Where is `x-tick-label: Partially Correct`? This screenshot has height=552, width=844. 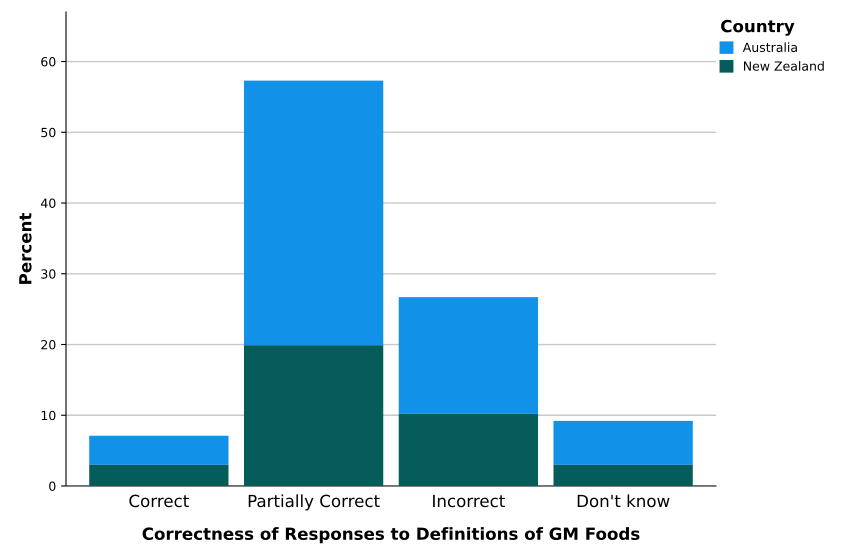 x-tick-label: Partially Correct is located at coordinates (314, 502).